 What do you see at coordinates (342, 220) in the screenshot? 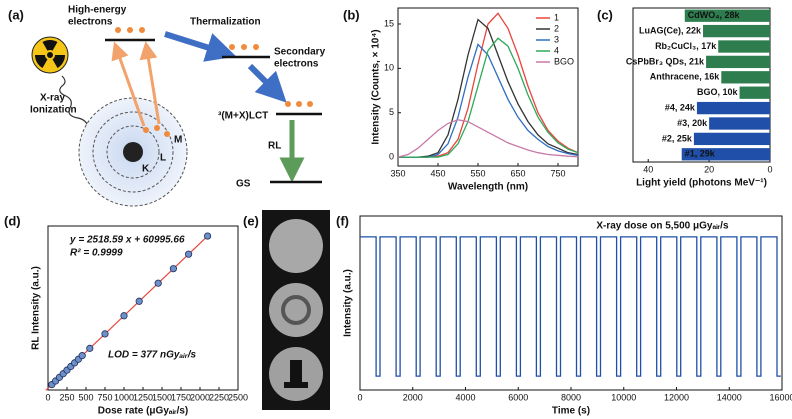
I see `panel-label: (f)` at bounding box center [342, 220].